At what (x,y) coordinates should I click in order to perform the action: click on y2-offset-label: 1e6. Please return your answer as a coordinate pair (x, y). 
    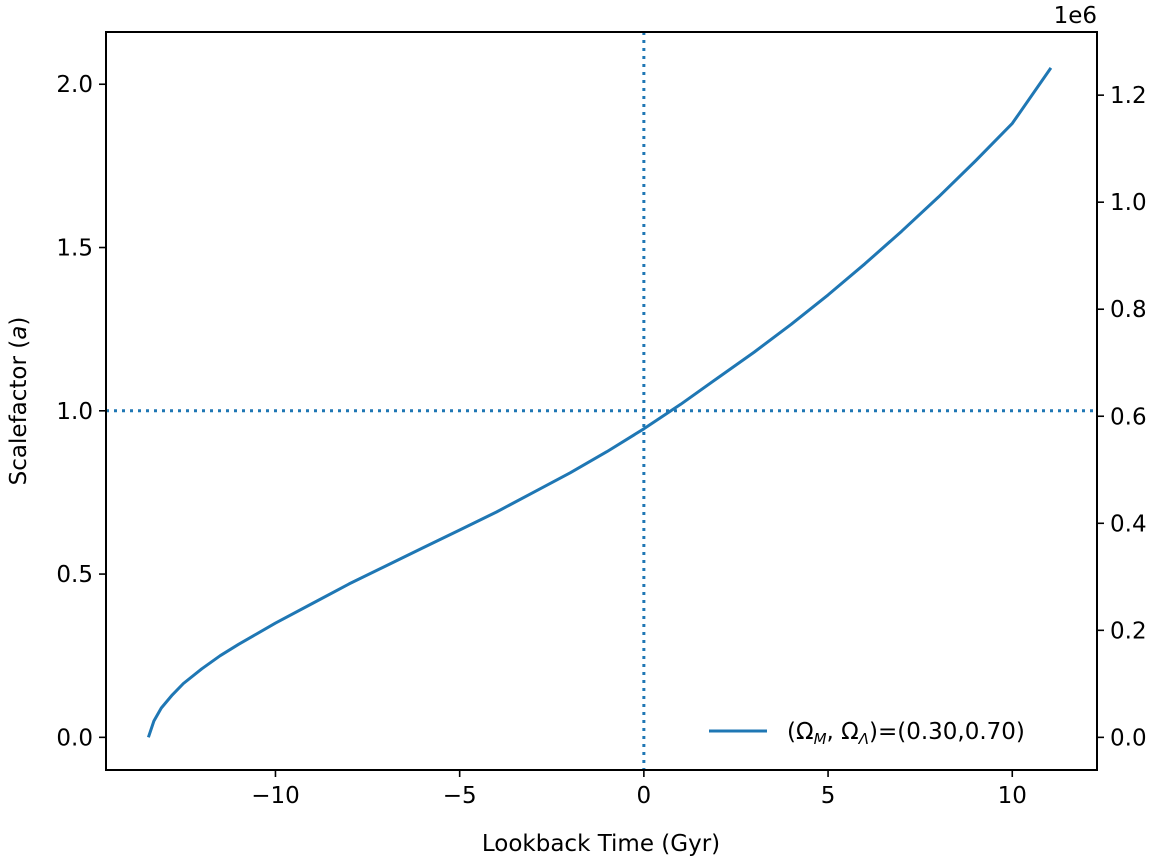
    Looking at the image, I should click on (1075, 16).